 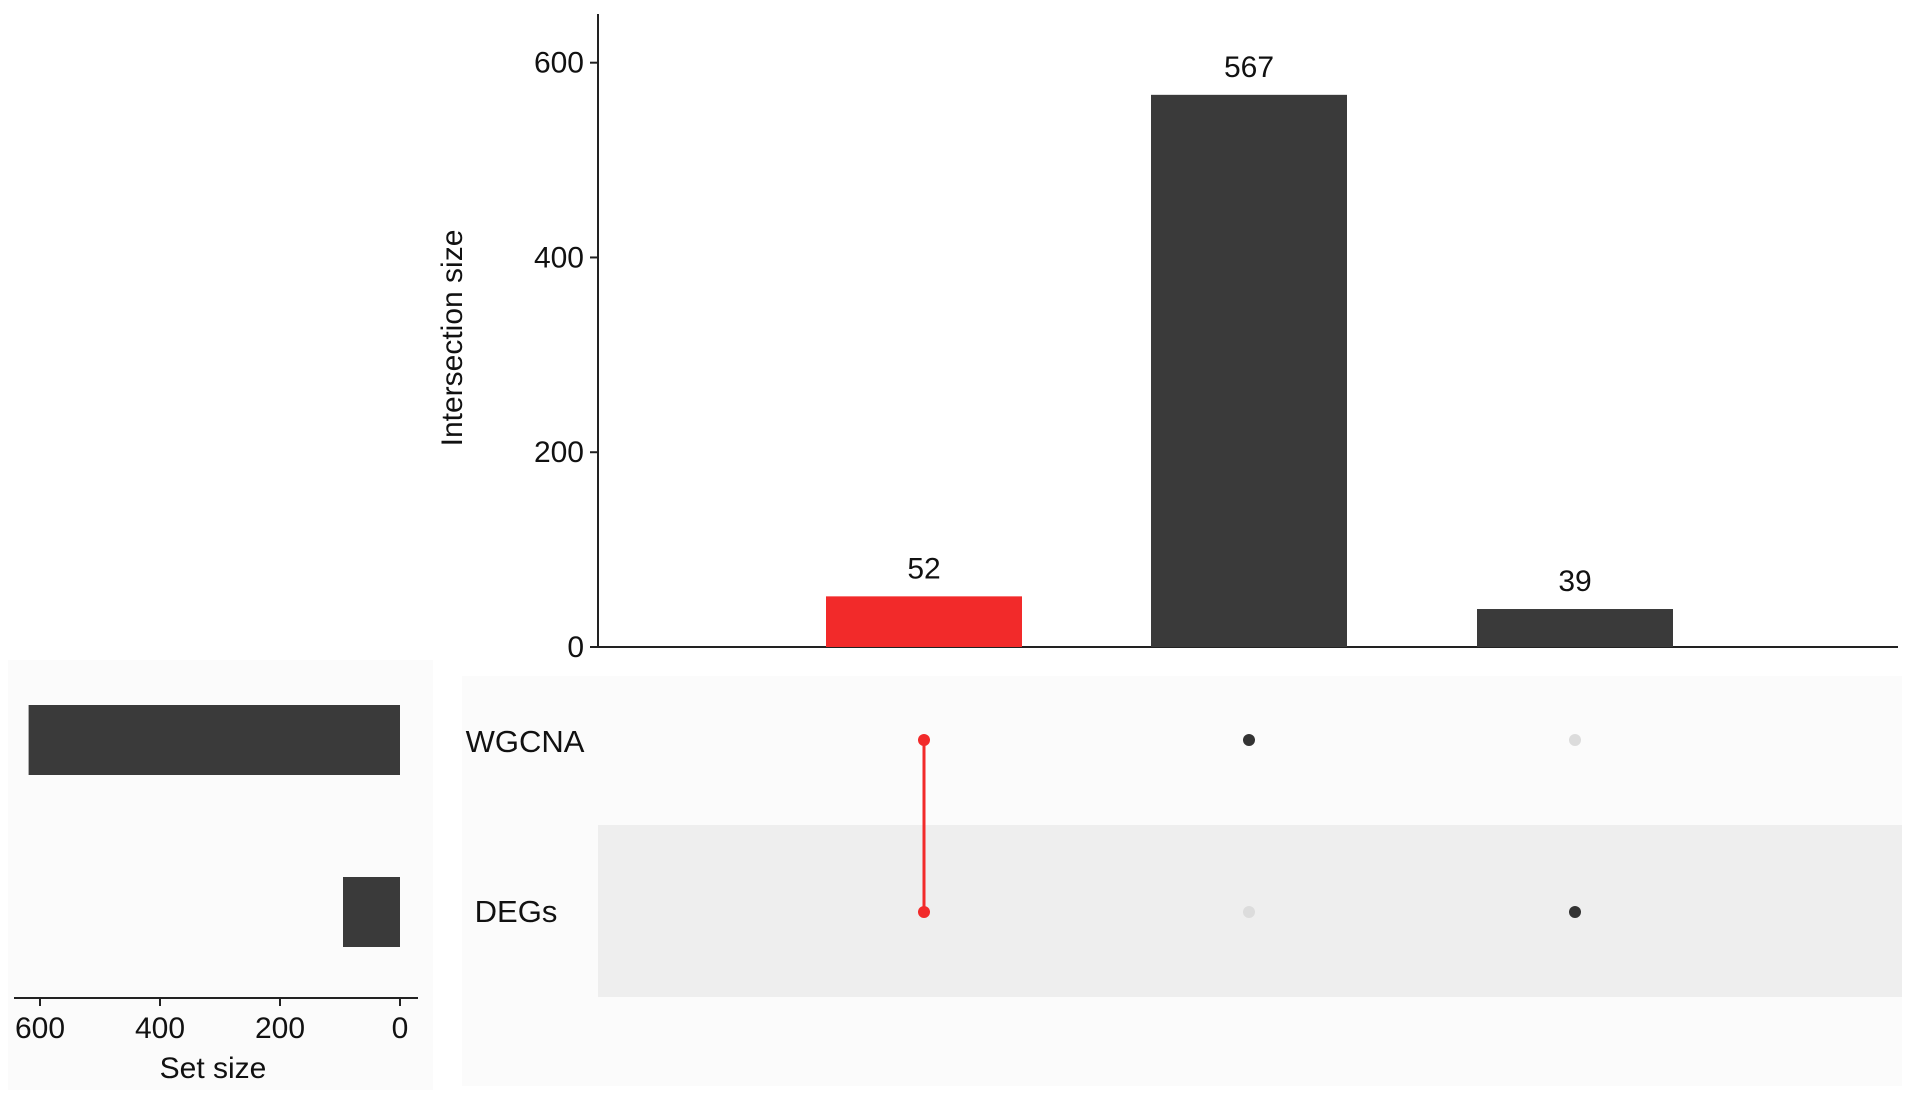 I want to click on x-tick-label: 600, so click(x=40, y=1028).